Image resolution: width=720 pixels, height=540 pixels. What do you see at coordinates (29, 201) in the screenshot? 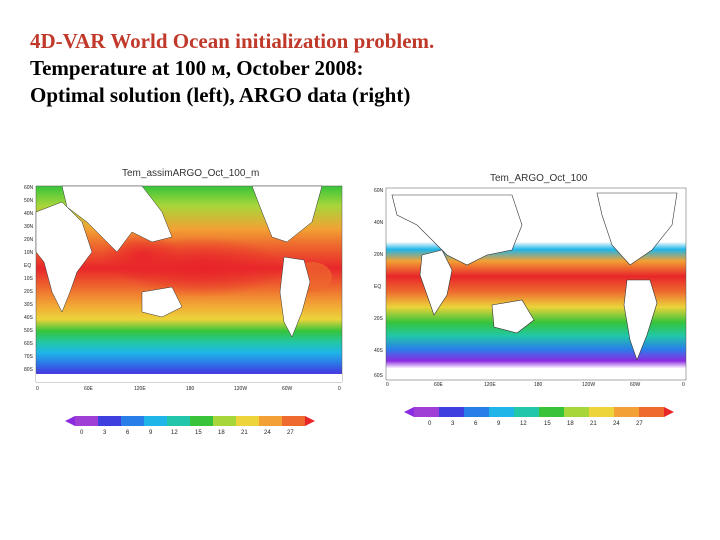
I see `lat-label: 50N` at bounding box center [29, 201].